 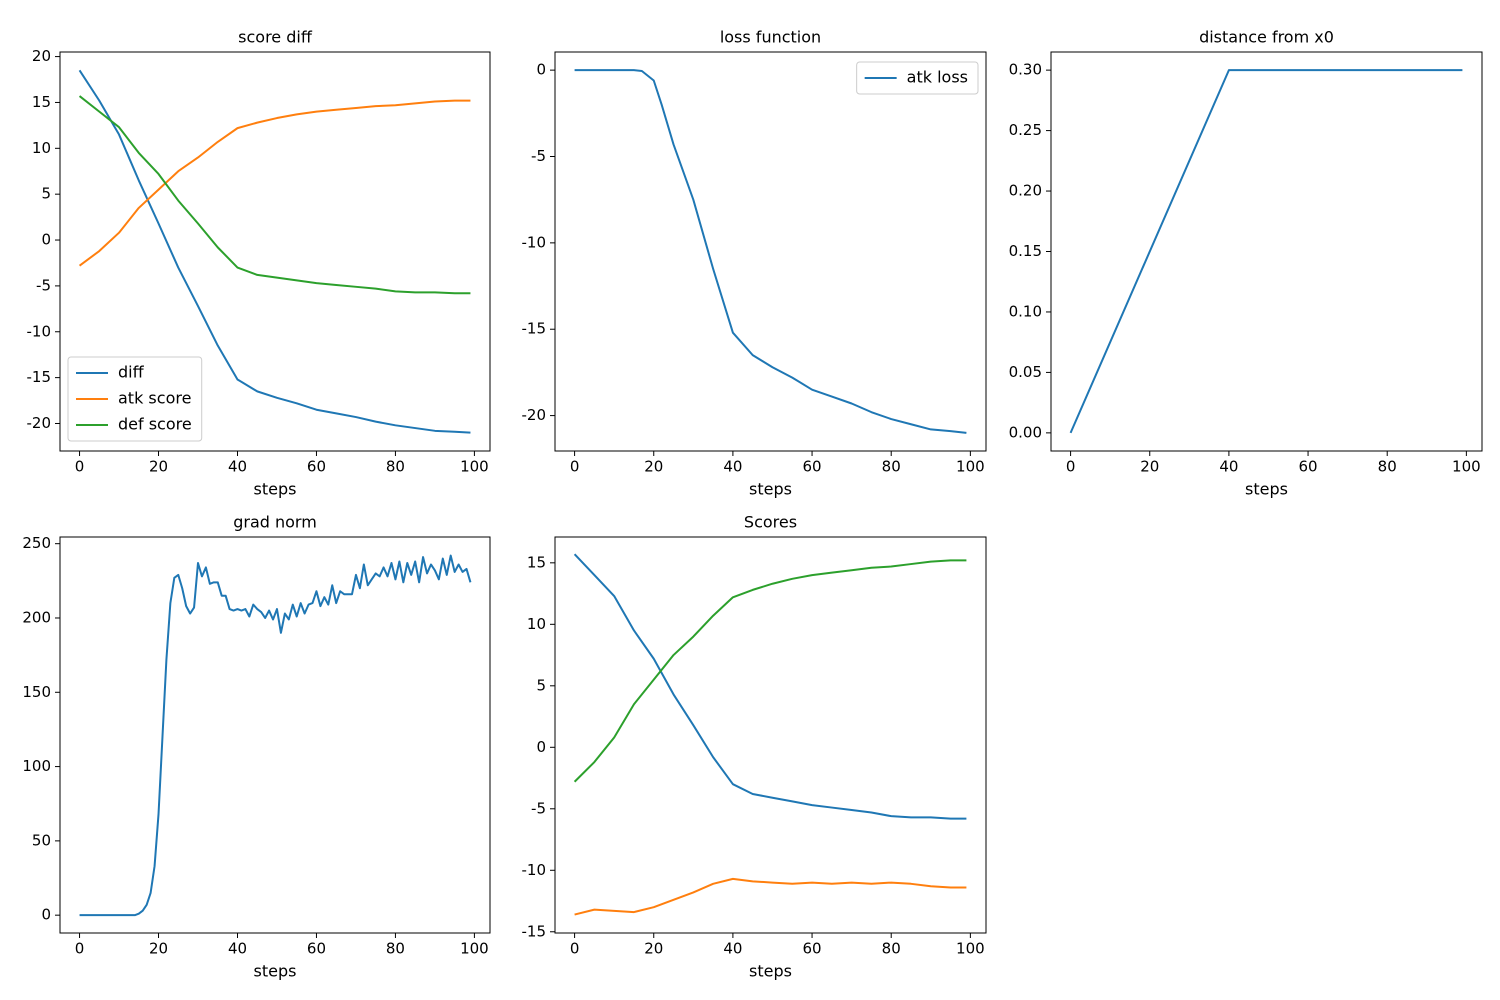 I want to click on legend-label: def score, so click(x=155, y=424).